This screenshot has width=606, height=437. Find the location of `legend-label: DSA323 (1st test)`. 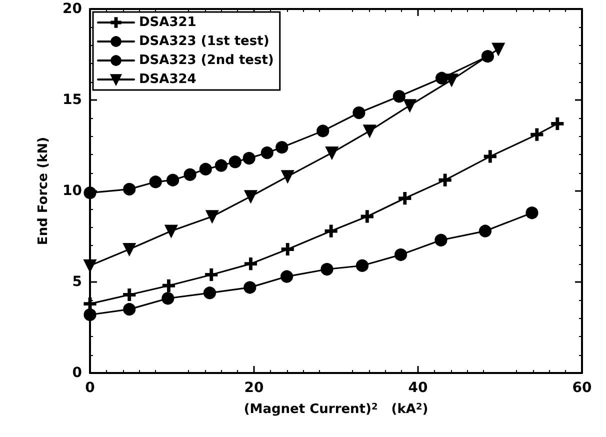

legend-label: DSA323 (1st test) is located at coordinates (204, 41).